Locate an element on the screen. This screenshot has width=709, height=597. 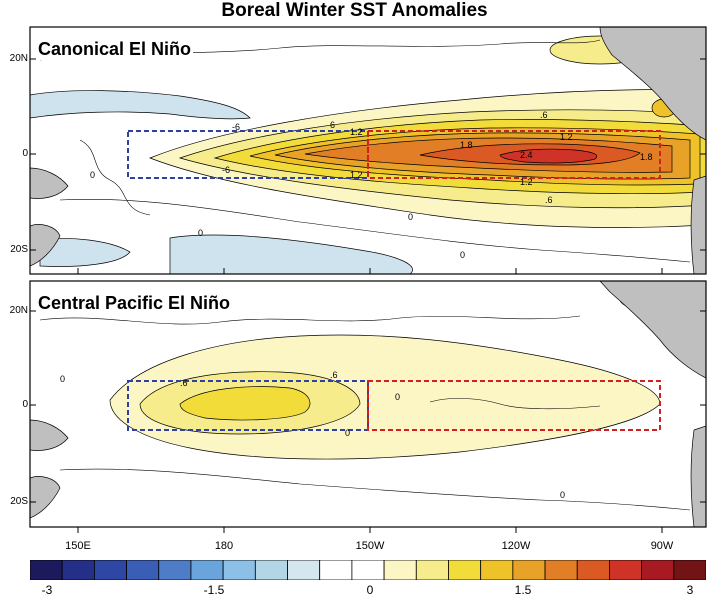
contour-label: 6 is located at coordinates (332, 125).